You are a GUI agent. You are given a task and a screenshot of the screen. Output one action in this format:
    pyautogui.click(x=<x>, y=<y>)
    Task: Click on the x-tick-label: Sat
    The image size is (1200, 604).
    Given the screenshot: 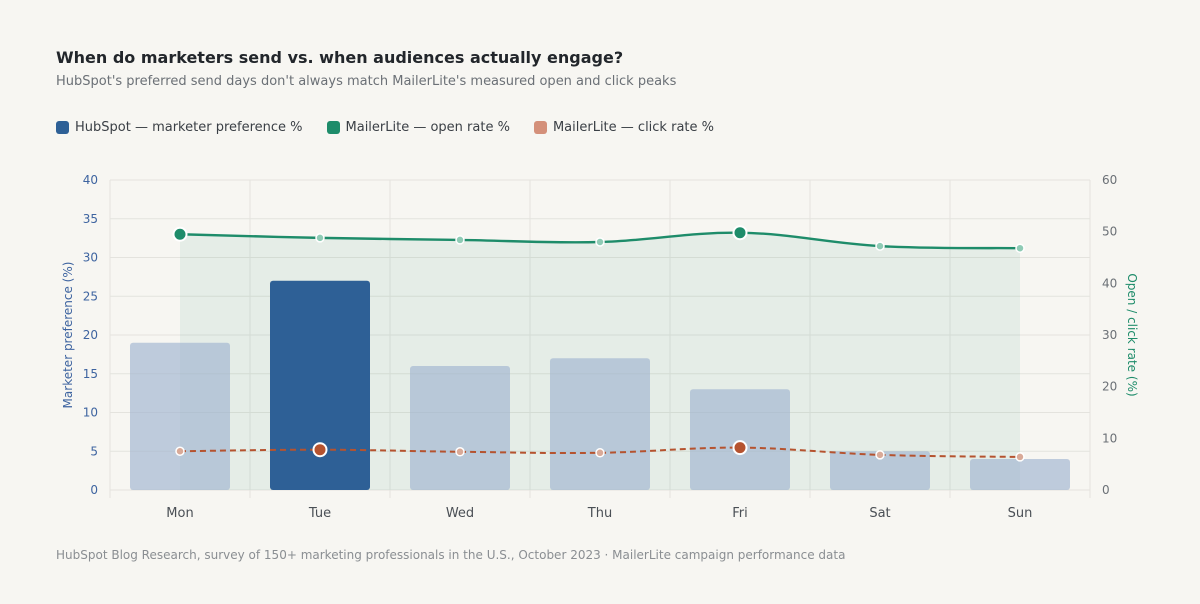 What is the action you would take?
    pyautogui.click(x=879, y=513)
    